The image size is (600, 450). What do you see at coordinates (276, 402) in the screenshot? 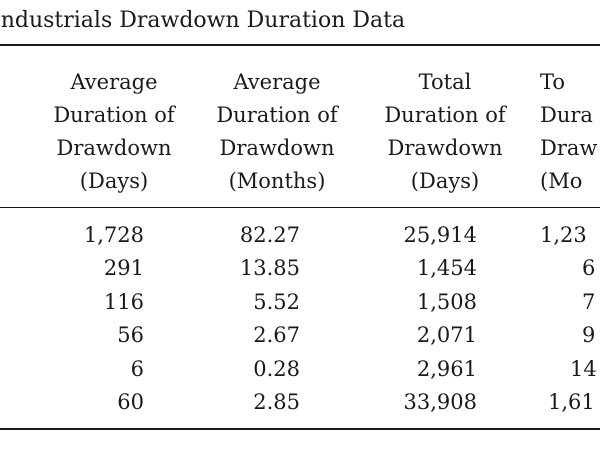
I see `table-cell: 2.85` at bounding box center [276, 402].